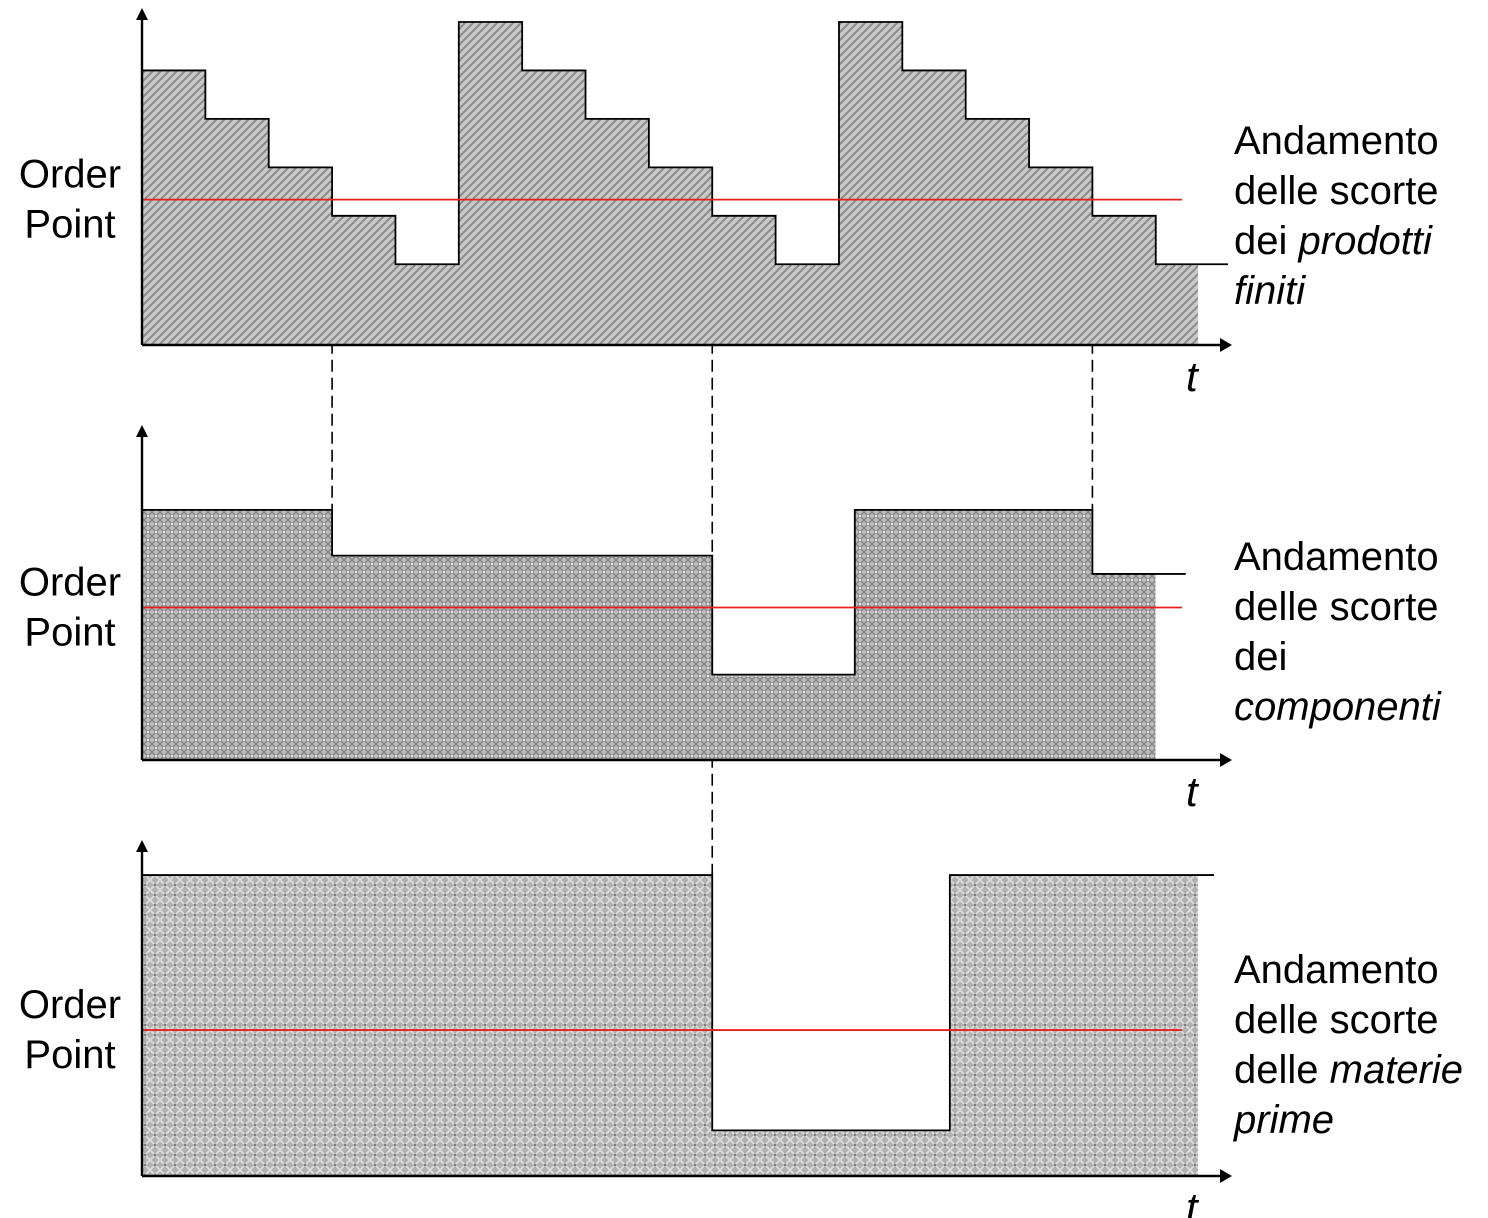 The width and height of the screenshot is (1488, 1218). I want to click on side-label-line-2: delle materie, so click(1348, 1070).